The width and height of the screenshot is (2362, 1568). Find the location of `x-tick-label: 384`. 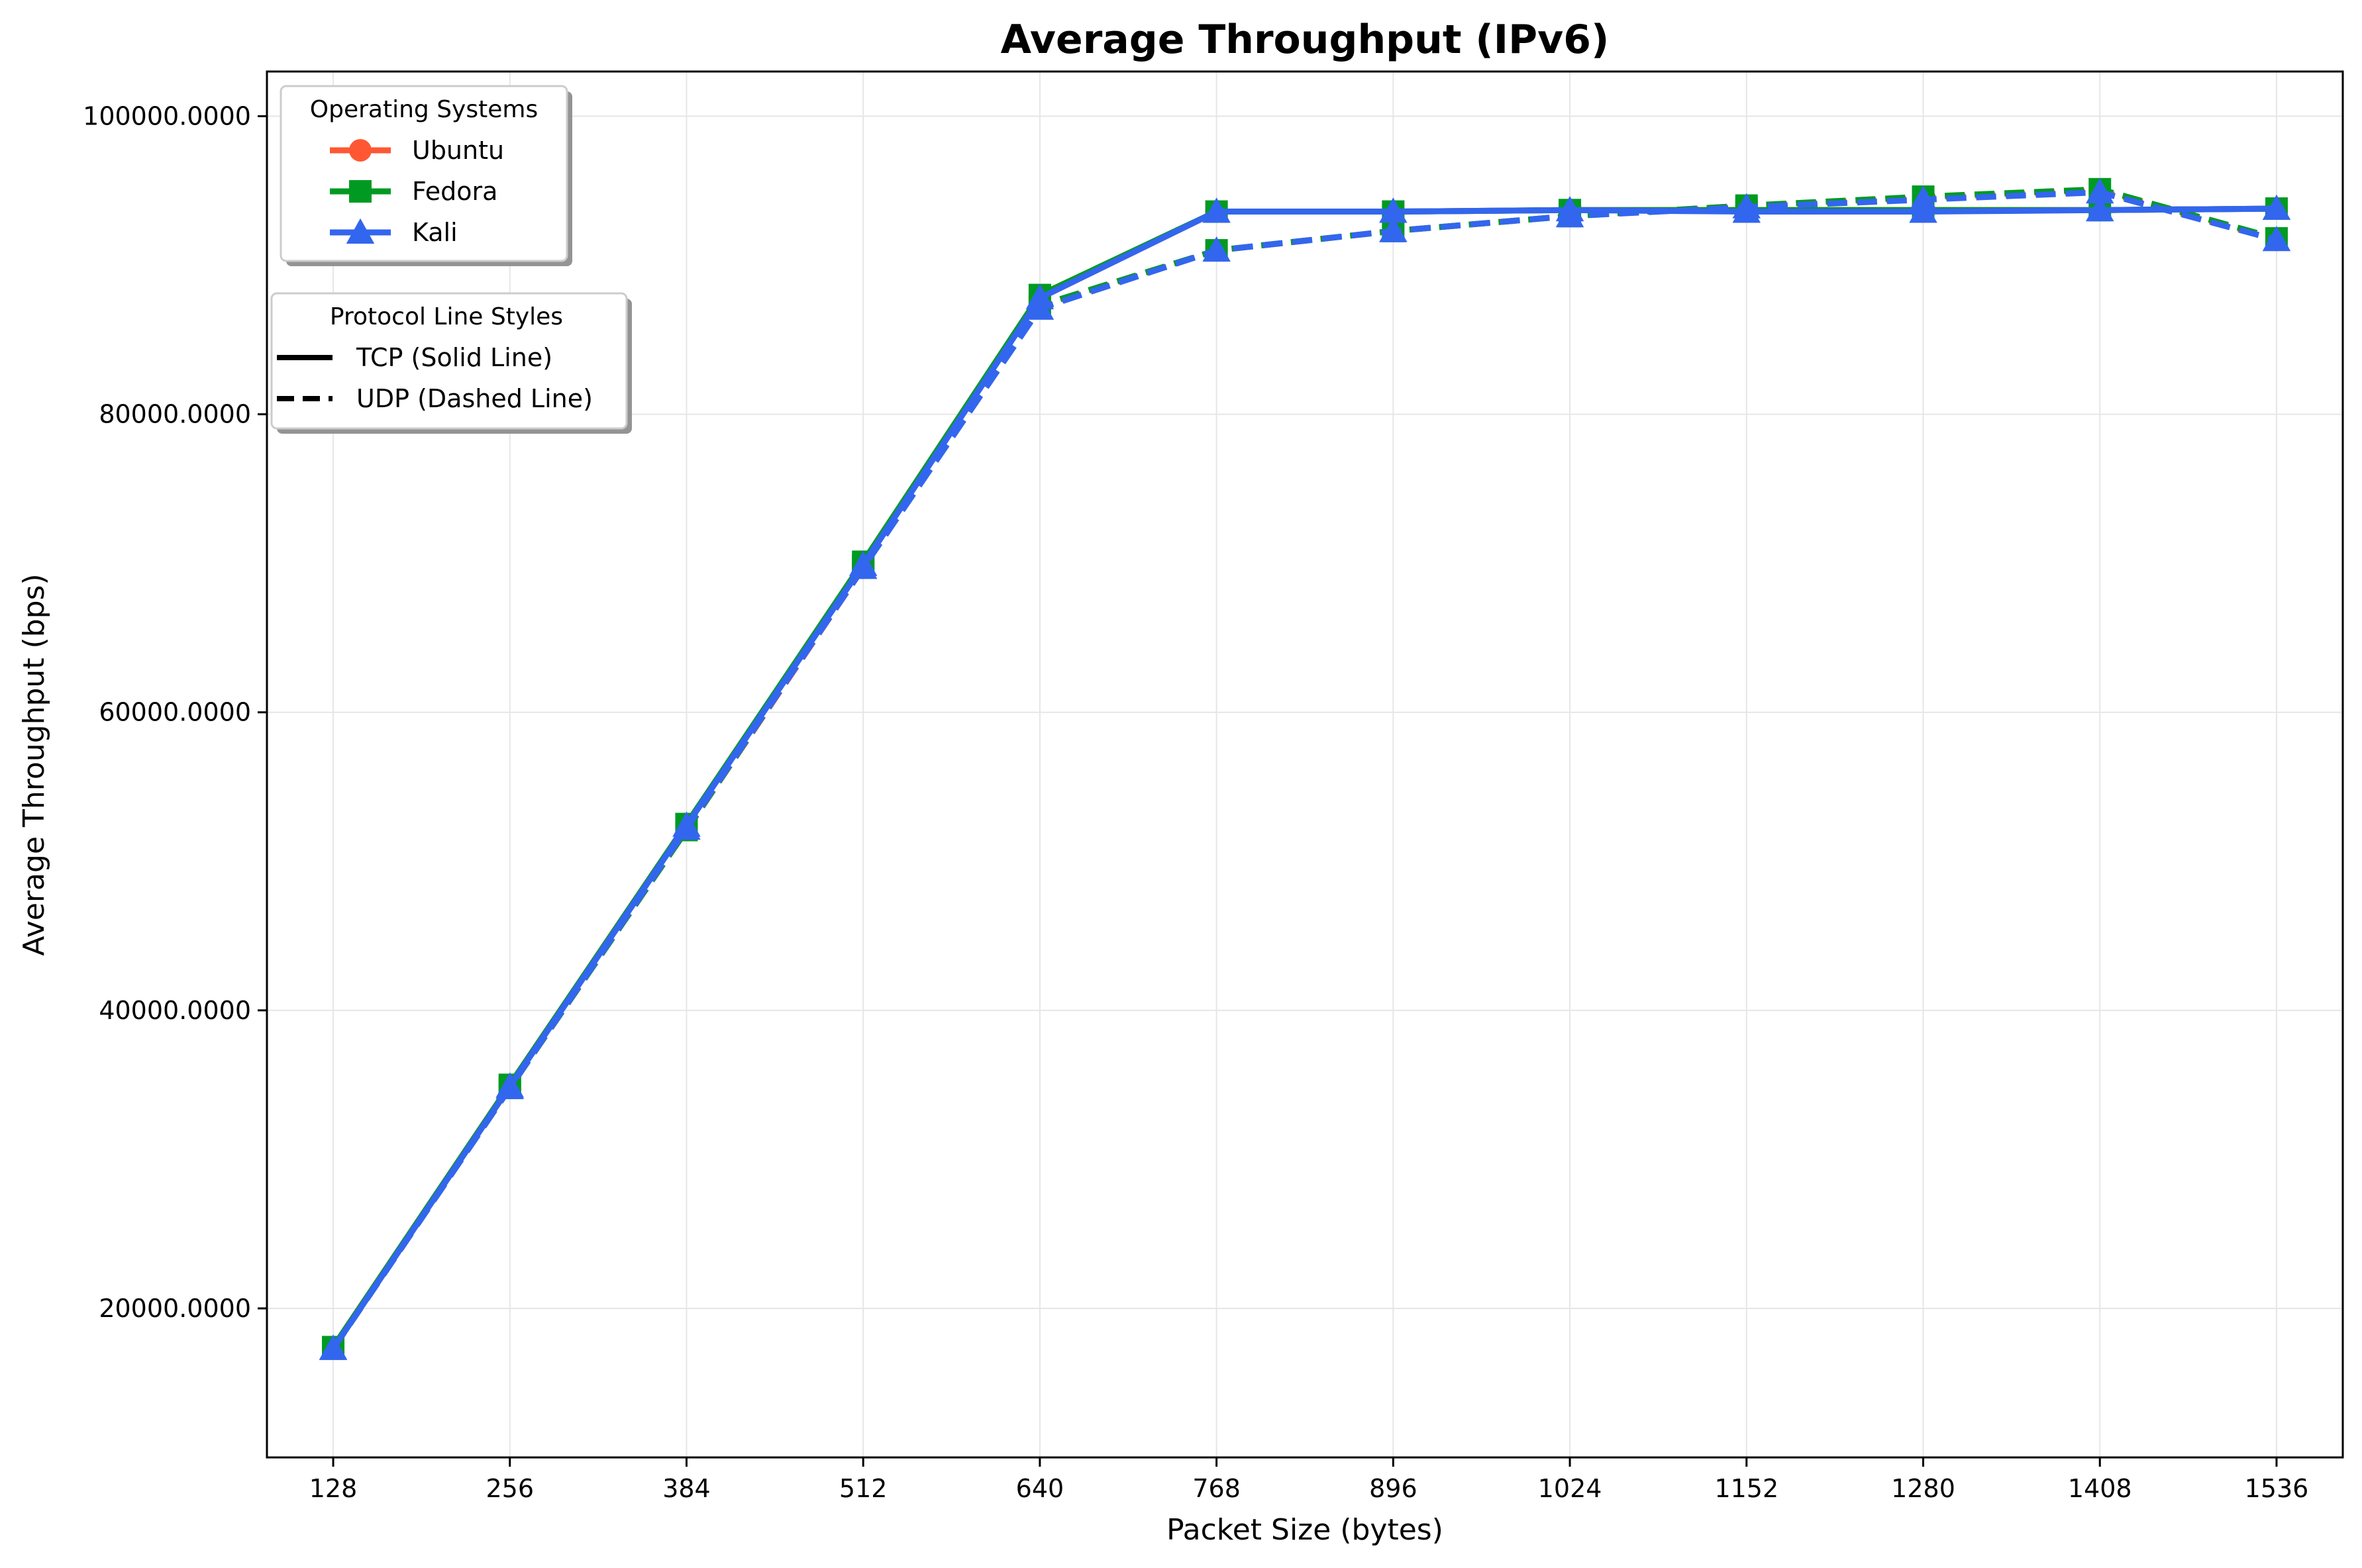

x-tick-label: 384 is located at coordinates (686, 1488).